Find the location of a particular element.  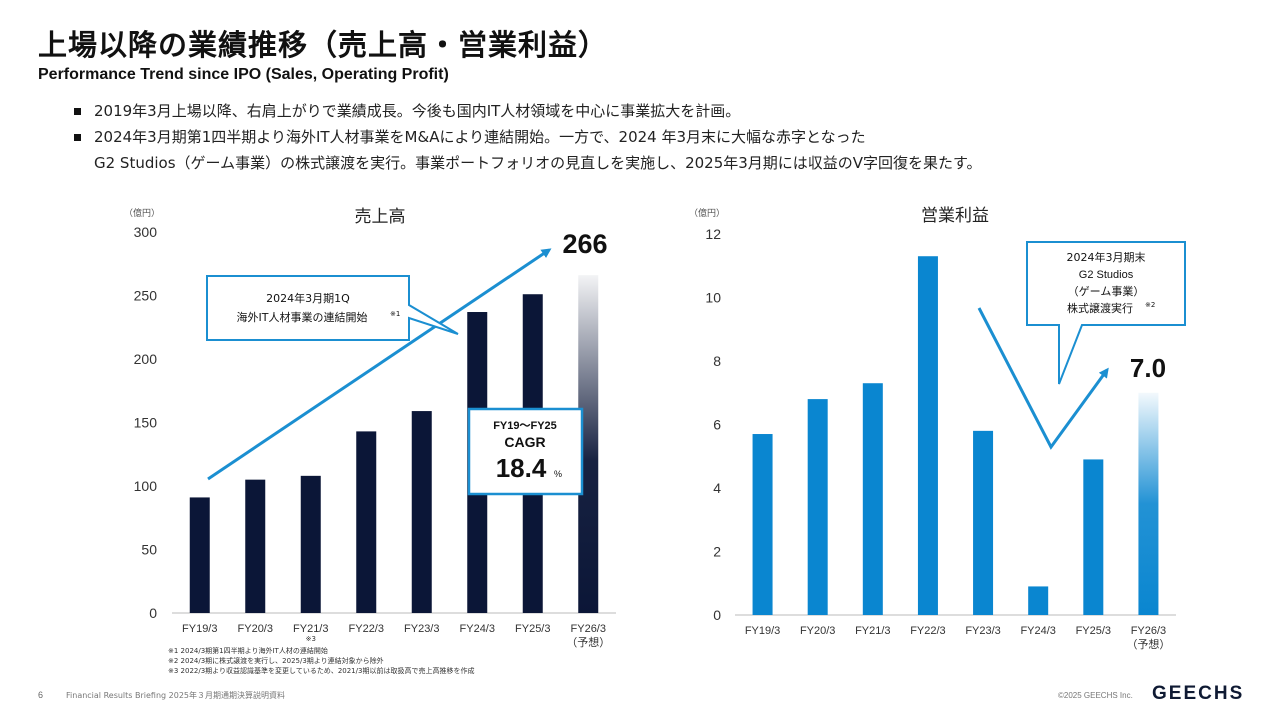

y-tick-label: 50 is located at coordinates (149, 550).